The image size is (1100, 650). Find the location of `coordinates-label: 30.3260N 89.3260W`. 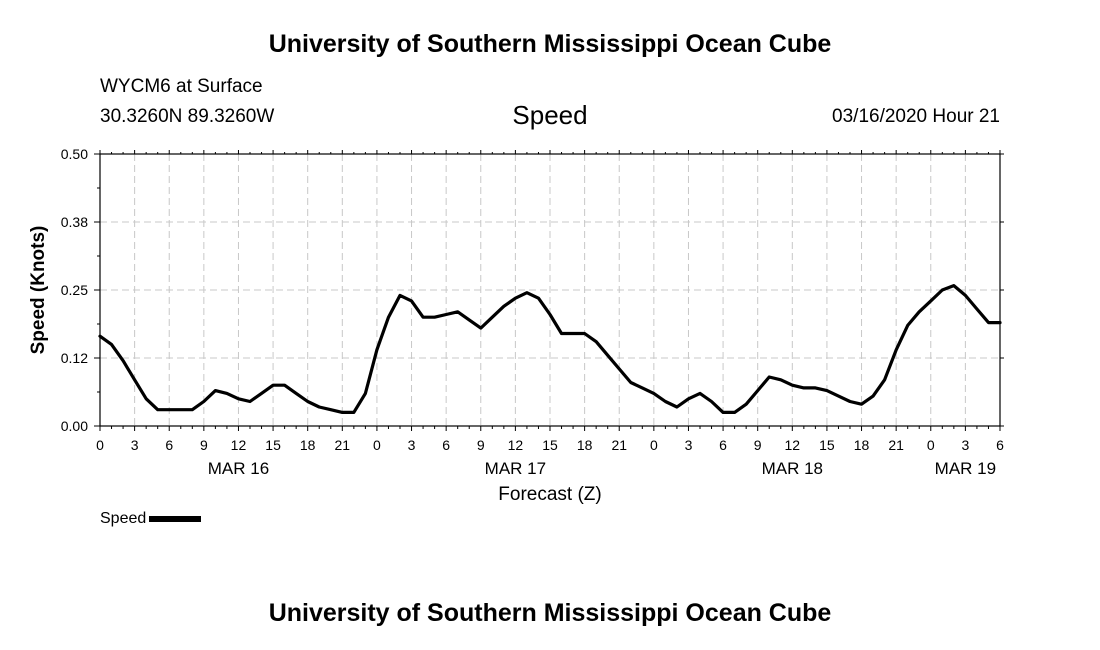

coordinates-label: 30.3260N 89.3260W is located at coordinates (187, 116).